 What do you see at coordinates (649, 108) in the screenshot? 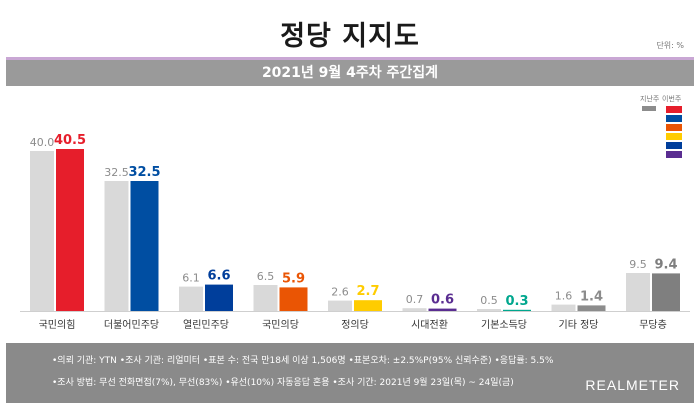
I see `legend-prev-swatch` at bounding box center [649, 108].